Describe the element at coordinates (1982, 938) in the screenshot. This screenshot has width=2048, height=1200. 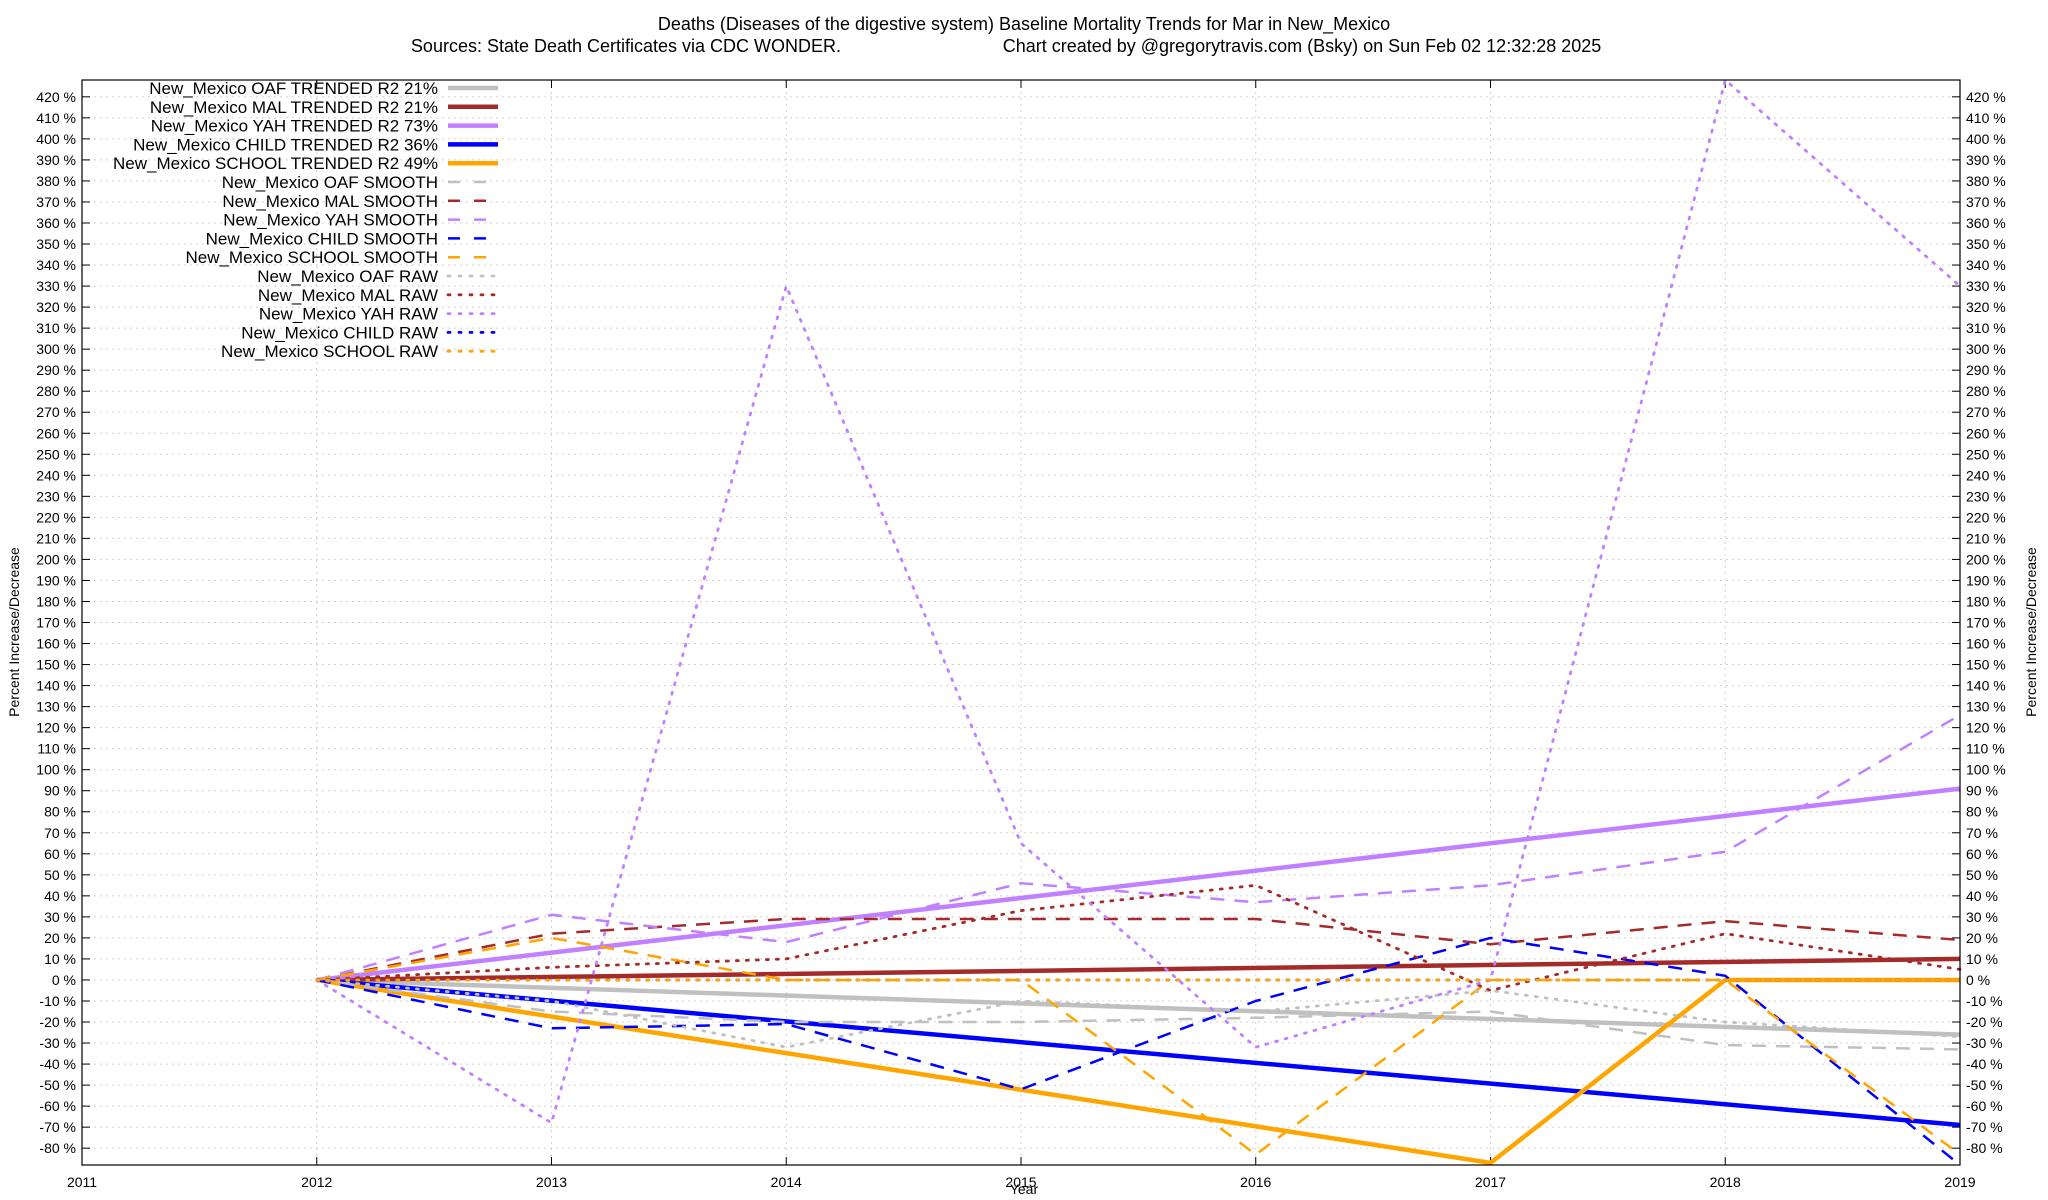
I see `y-tick-label-right: 20 %` at that location.